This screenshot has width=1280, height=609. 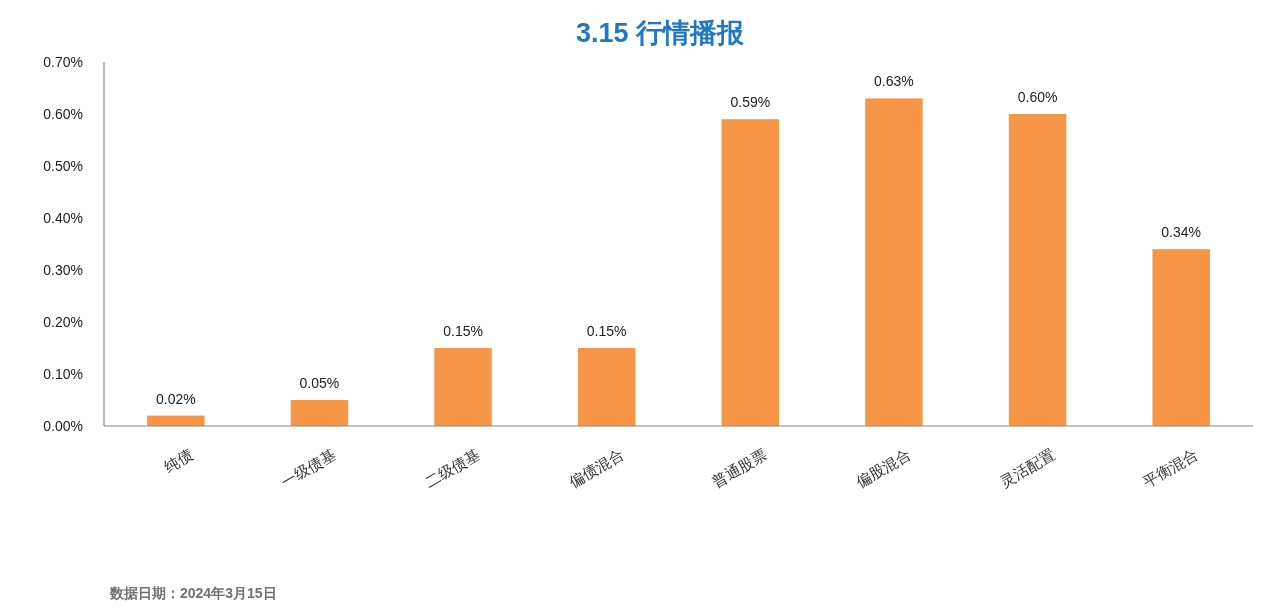 I want to click on data-label: 0.60%, so click(x=1037, y=97).